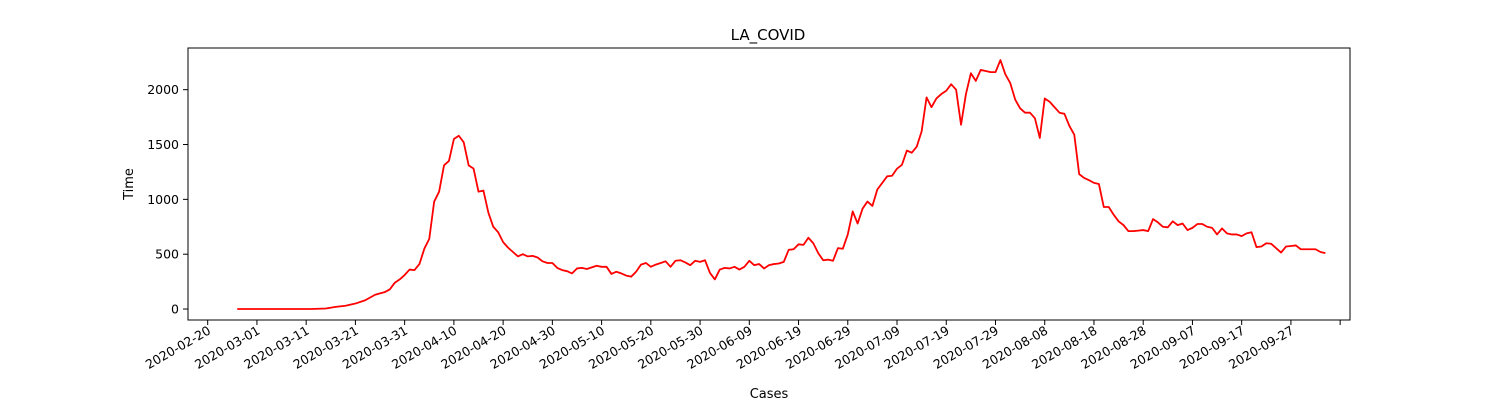  What do you see at coordinates (163, 144) in the screenshot?
I see `y-tick-label: 1500` at bounding box center [163, 144].